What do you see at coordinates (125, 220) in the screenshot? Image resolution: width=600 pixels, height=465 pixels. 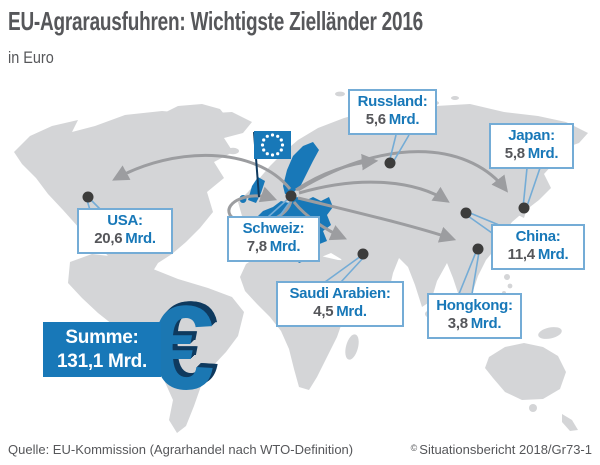 I see `country-name-usa: USA:` at bounding box center [125, 220].